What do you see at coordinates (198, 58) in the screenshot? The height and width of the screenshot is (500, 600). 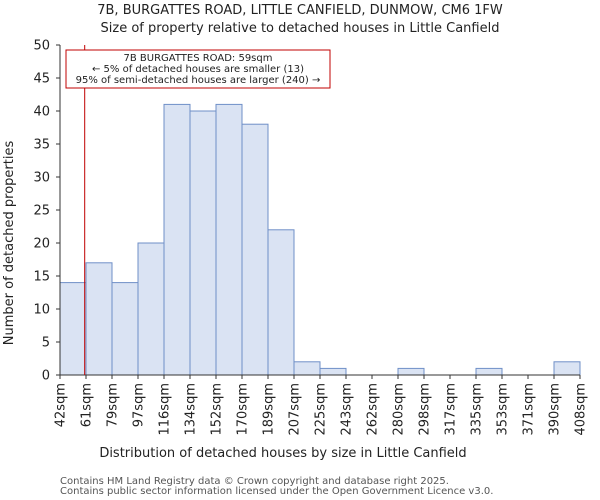 I see `annotation-line-1: 7B BURGATTES ROAD: 59sqm` at bounding box center [198, 58].